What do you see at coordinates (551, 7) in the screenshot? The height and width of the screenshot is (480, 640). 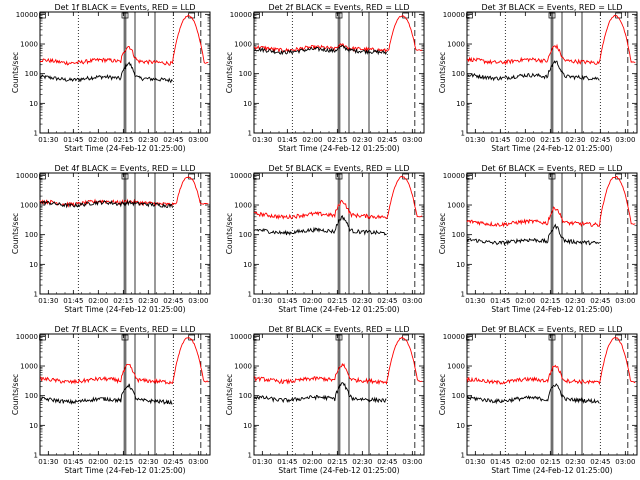 I see `panel-title: Det 3f BLACK = Events, RED = LLD` at bounding box center [551, 7].